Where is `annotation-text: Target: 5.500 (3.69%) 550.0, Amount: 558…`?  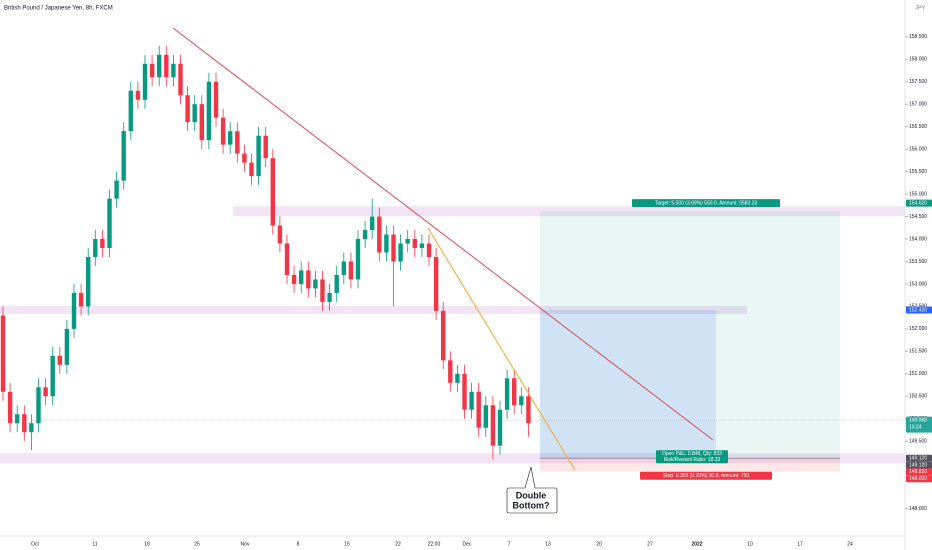 annotation-text: Target: 5.500 (3.69%) 550.0, Amount: 558… is located at coordinates (706, 203).